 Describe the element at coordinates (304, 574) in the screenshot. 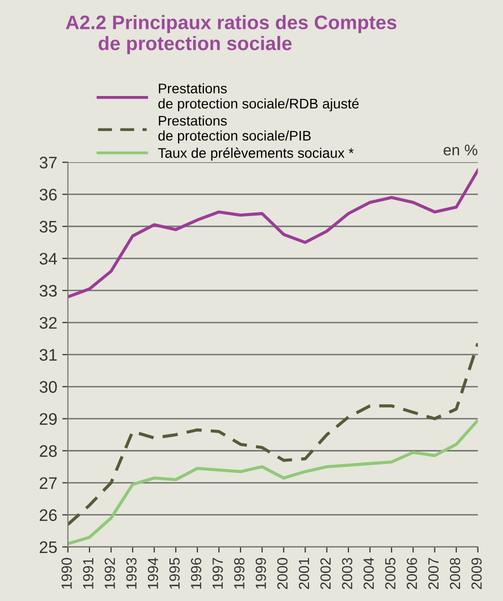

I see `x-tick-label: 2001` at that location.